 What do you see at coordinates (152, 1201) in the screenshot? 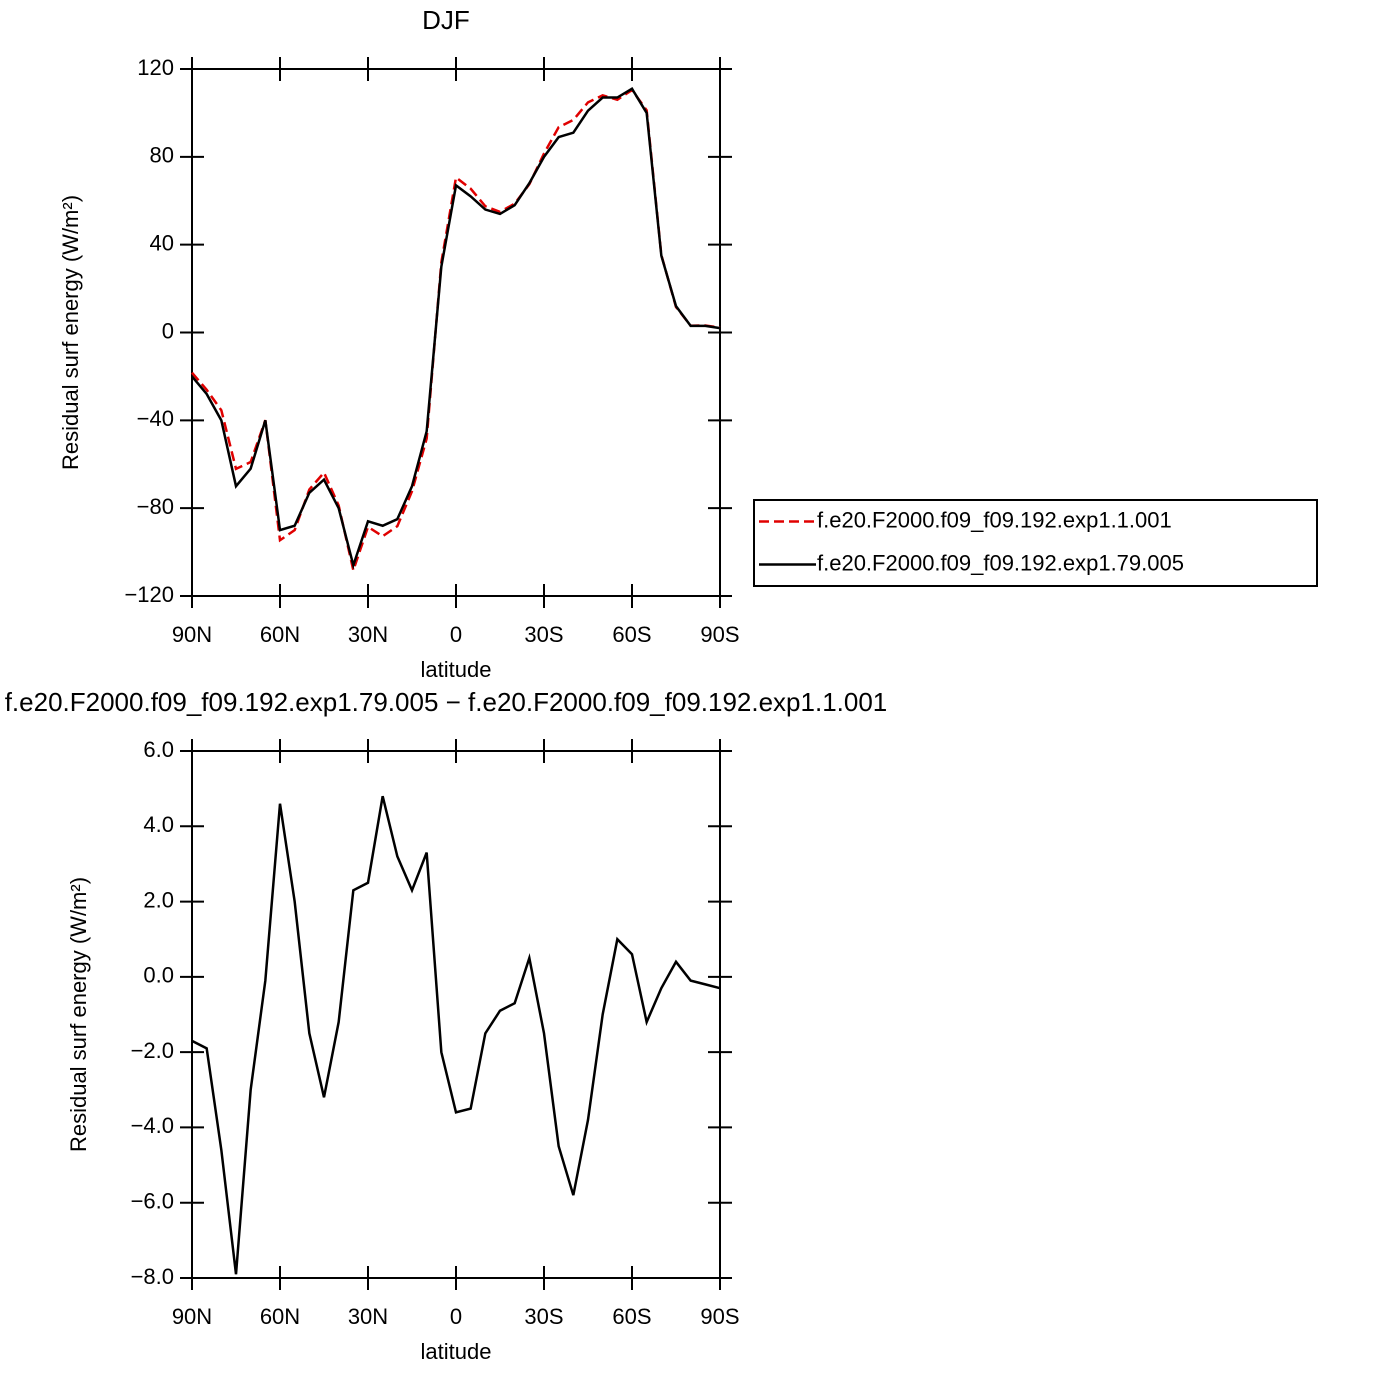
I see `y-tick-label: −6.0` at bounding box center [152, 1201].